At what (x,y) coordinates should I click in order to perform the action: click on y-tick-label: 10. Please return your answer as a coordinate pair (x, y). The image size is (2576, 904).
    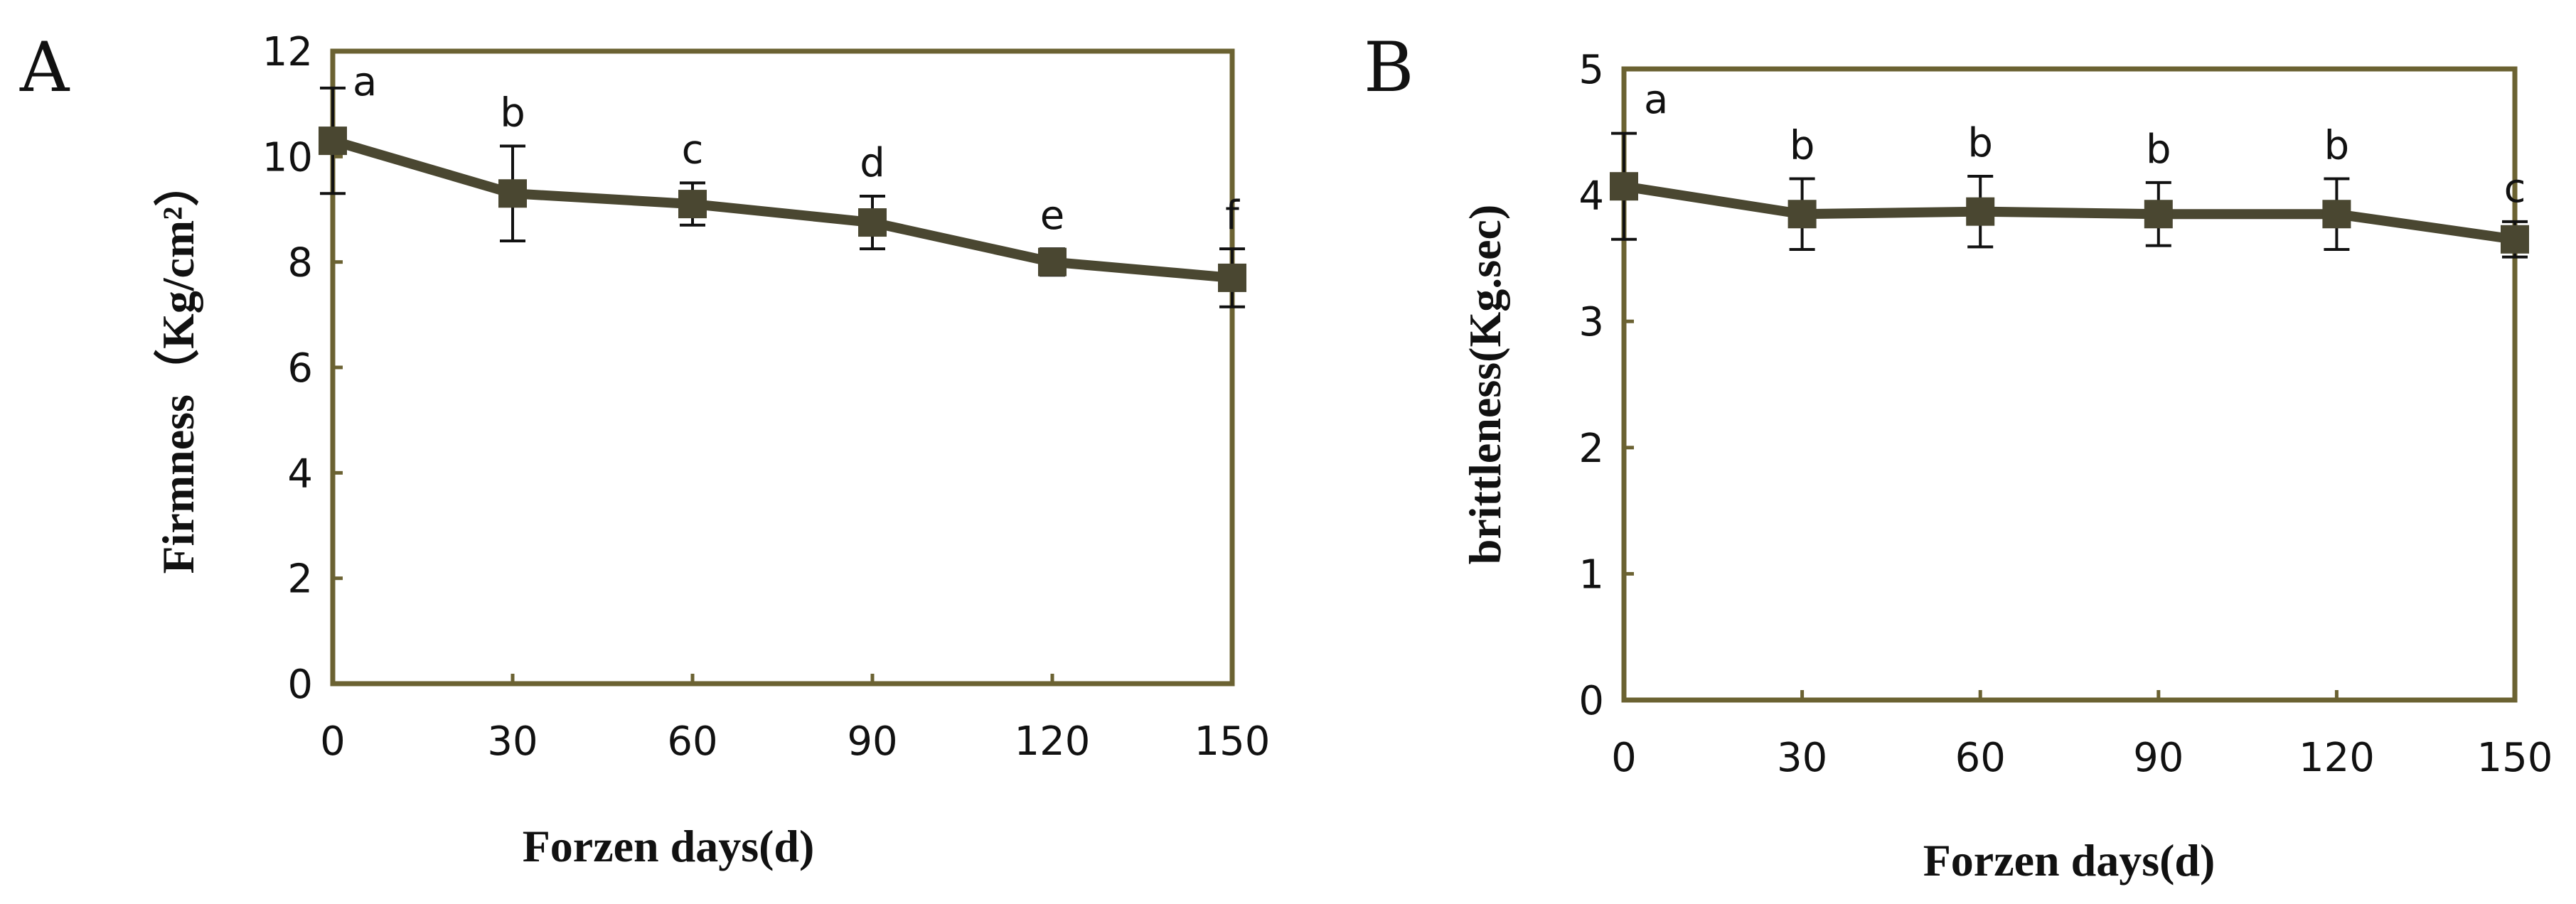
    Looking at the image, I should click on (288, 157).